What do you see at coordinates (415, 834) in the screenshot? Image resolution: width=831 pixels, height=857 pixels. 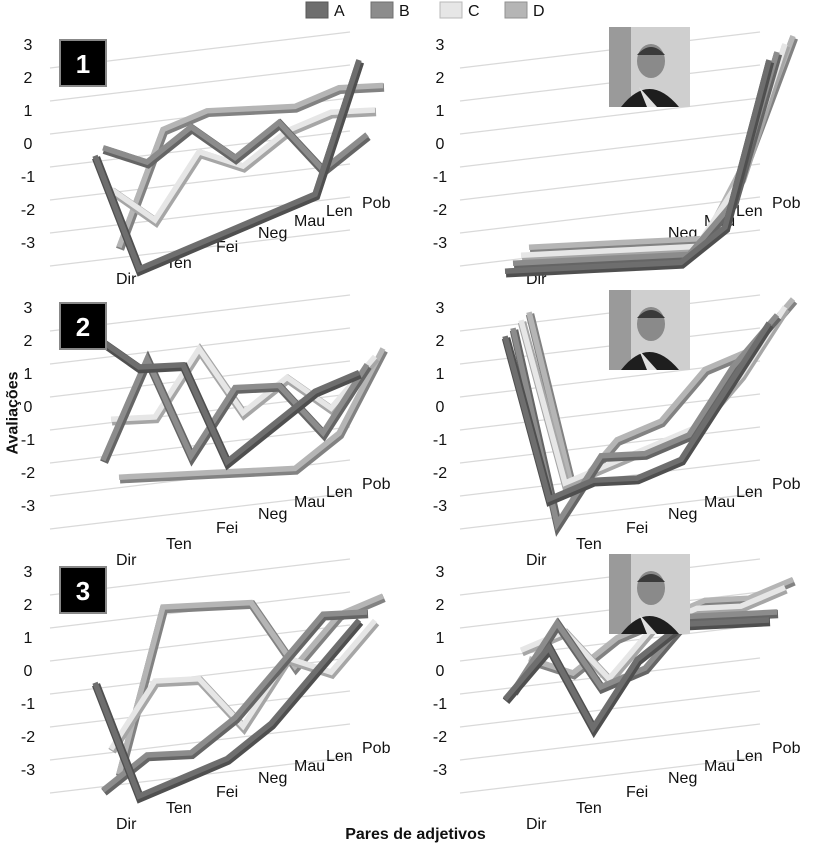 I see `x-axis-title: Pares de adjetivos` at bounding box center [415, 834].